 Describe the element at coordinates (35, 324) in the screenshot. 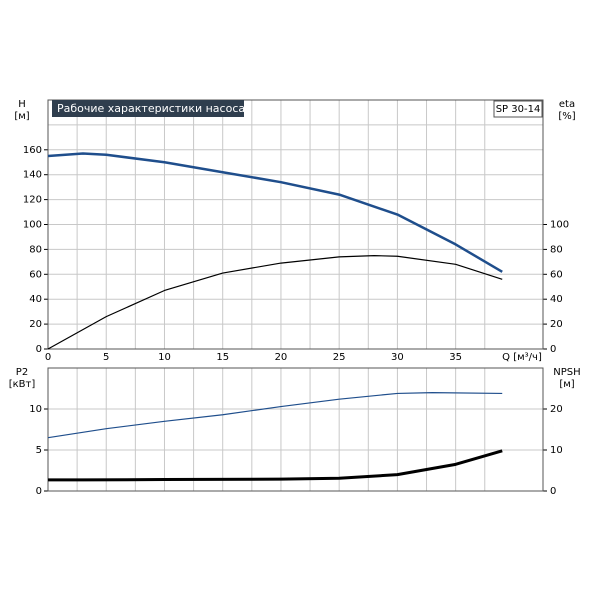

I see `y-tick-label: 20` at that location.